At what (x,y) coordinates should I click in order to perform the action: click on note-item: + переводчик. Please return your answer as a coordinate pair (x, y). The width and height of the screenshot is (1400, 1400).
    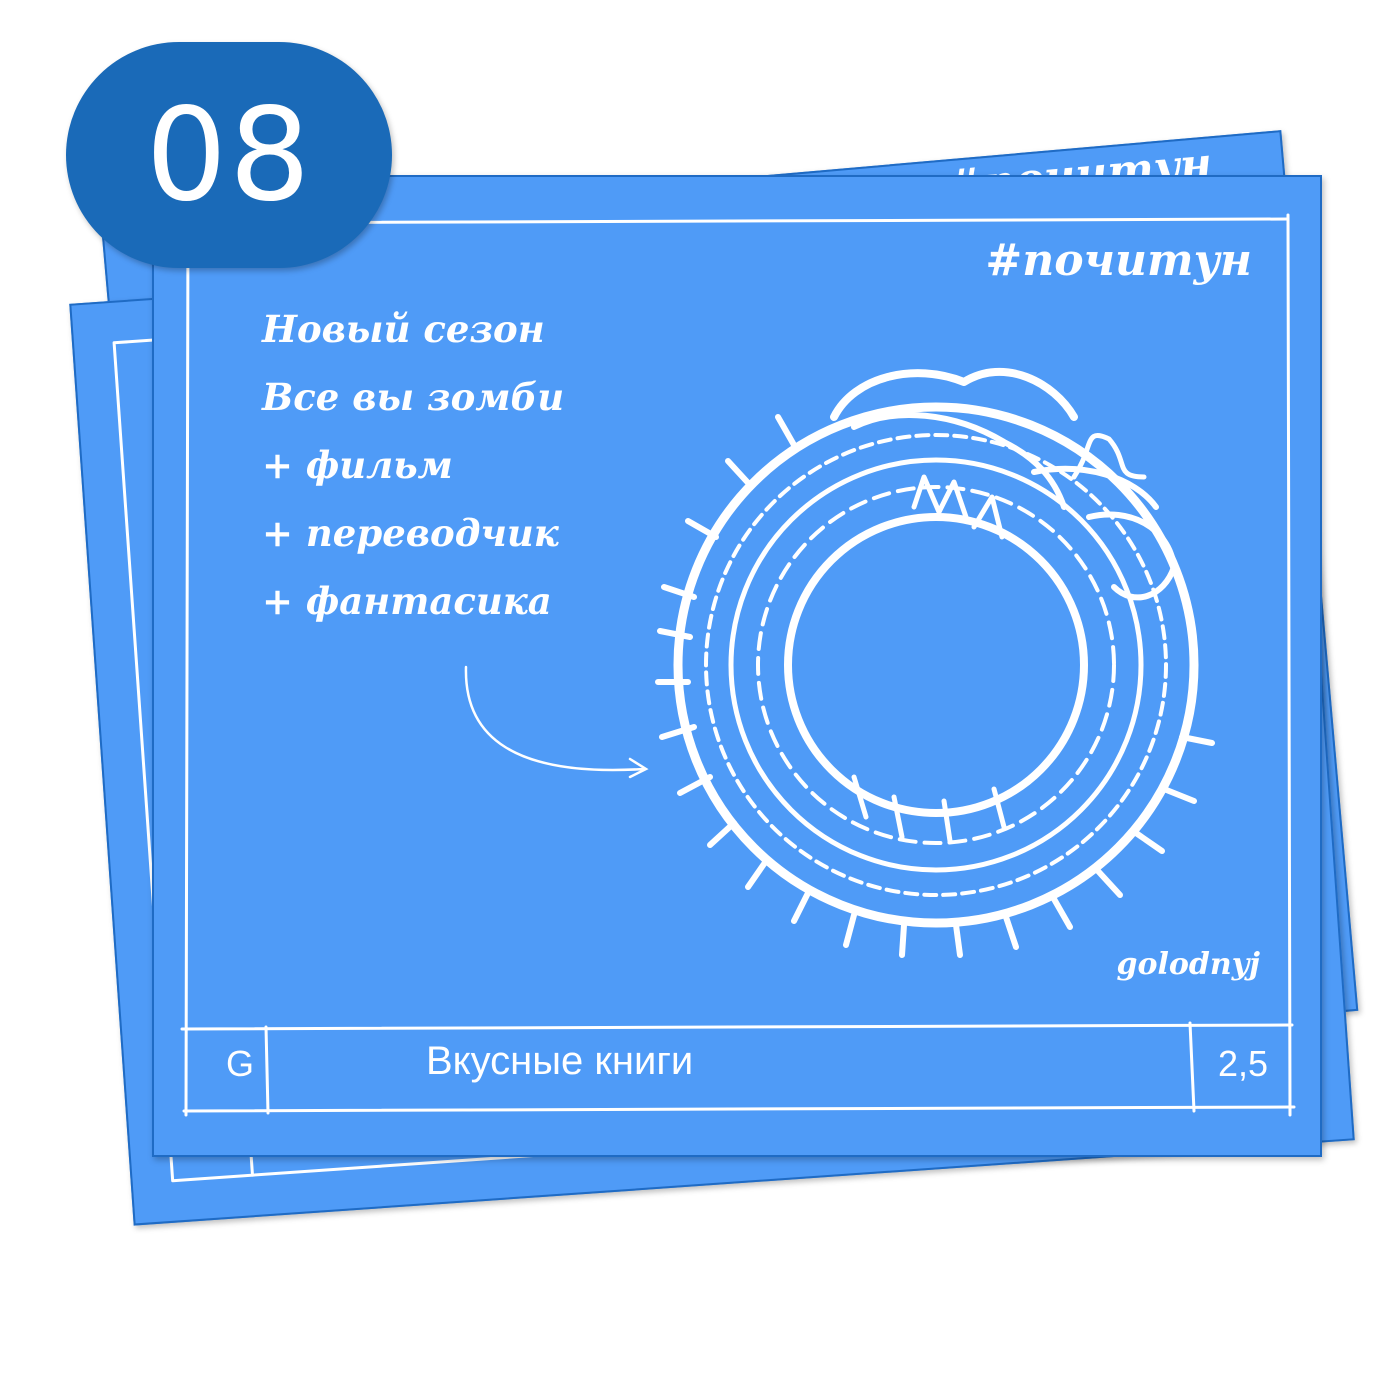
    Looking at the image, I should click on (410, 533).